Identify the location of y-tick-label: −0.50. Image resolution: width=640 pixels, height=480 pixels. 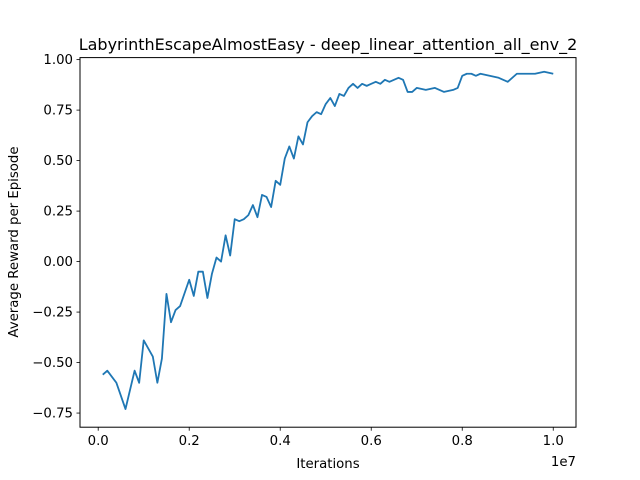
(52, 363).